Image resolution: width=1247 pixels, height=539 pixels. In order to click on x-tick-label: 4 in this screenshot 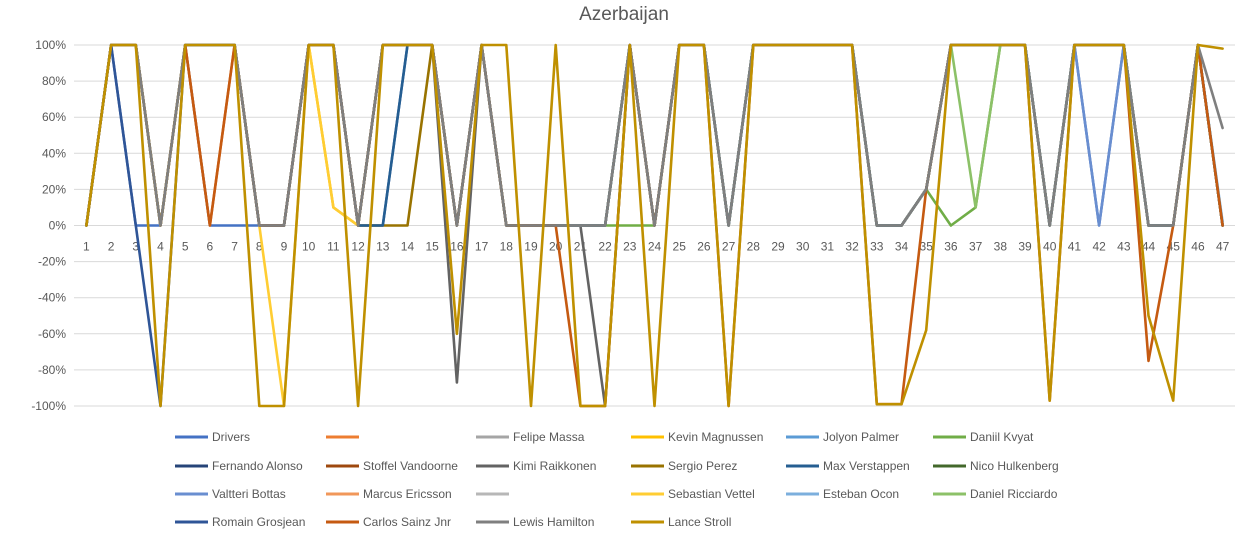, I will do `click(160, 247)`.